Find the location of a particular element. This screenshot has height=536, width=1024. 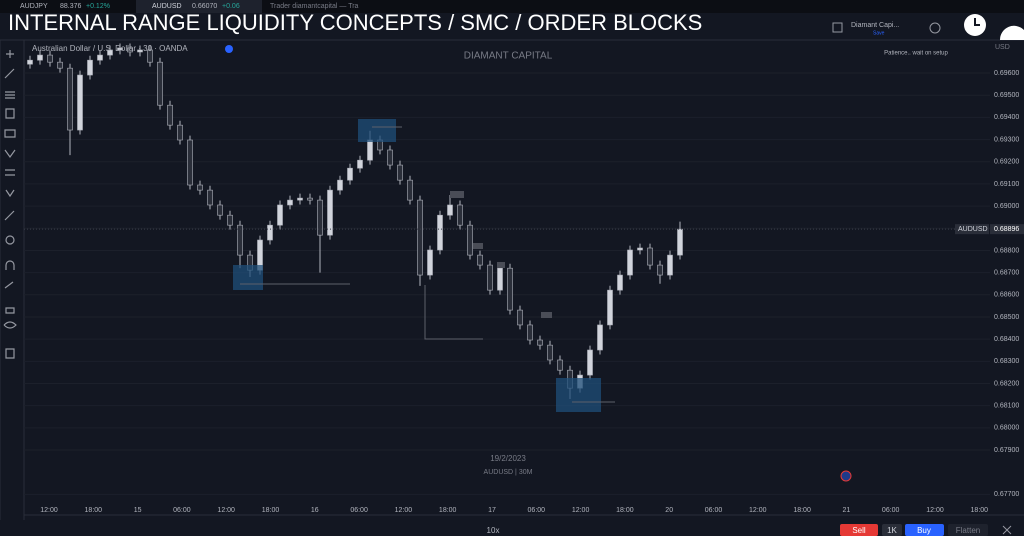

checkbox is located at coordinates (837, 27).